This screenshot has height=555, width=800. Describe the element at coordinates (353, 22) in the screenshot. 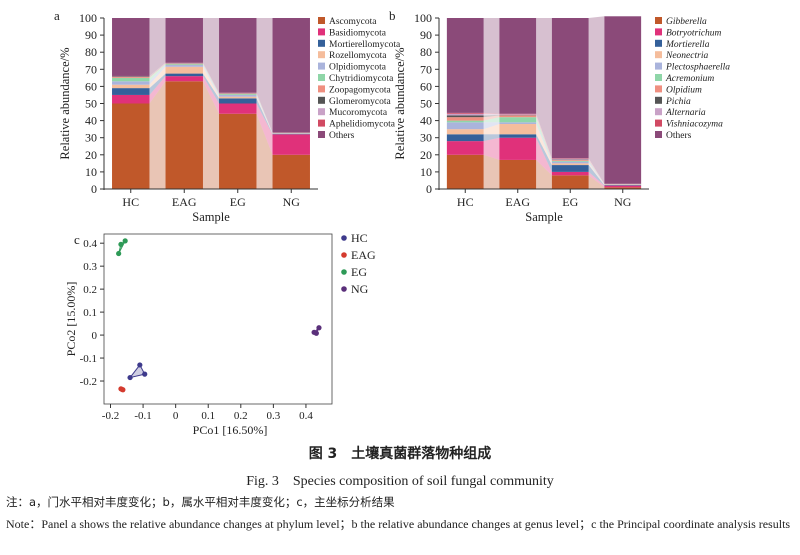

I see `panel-a-legend-label-ascomycota: Ascomycota` at that location.